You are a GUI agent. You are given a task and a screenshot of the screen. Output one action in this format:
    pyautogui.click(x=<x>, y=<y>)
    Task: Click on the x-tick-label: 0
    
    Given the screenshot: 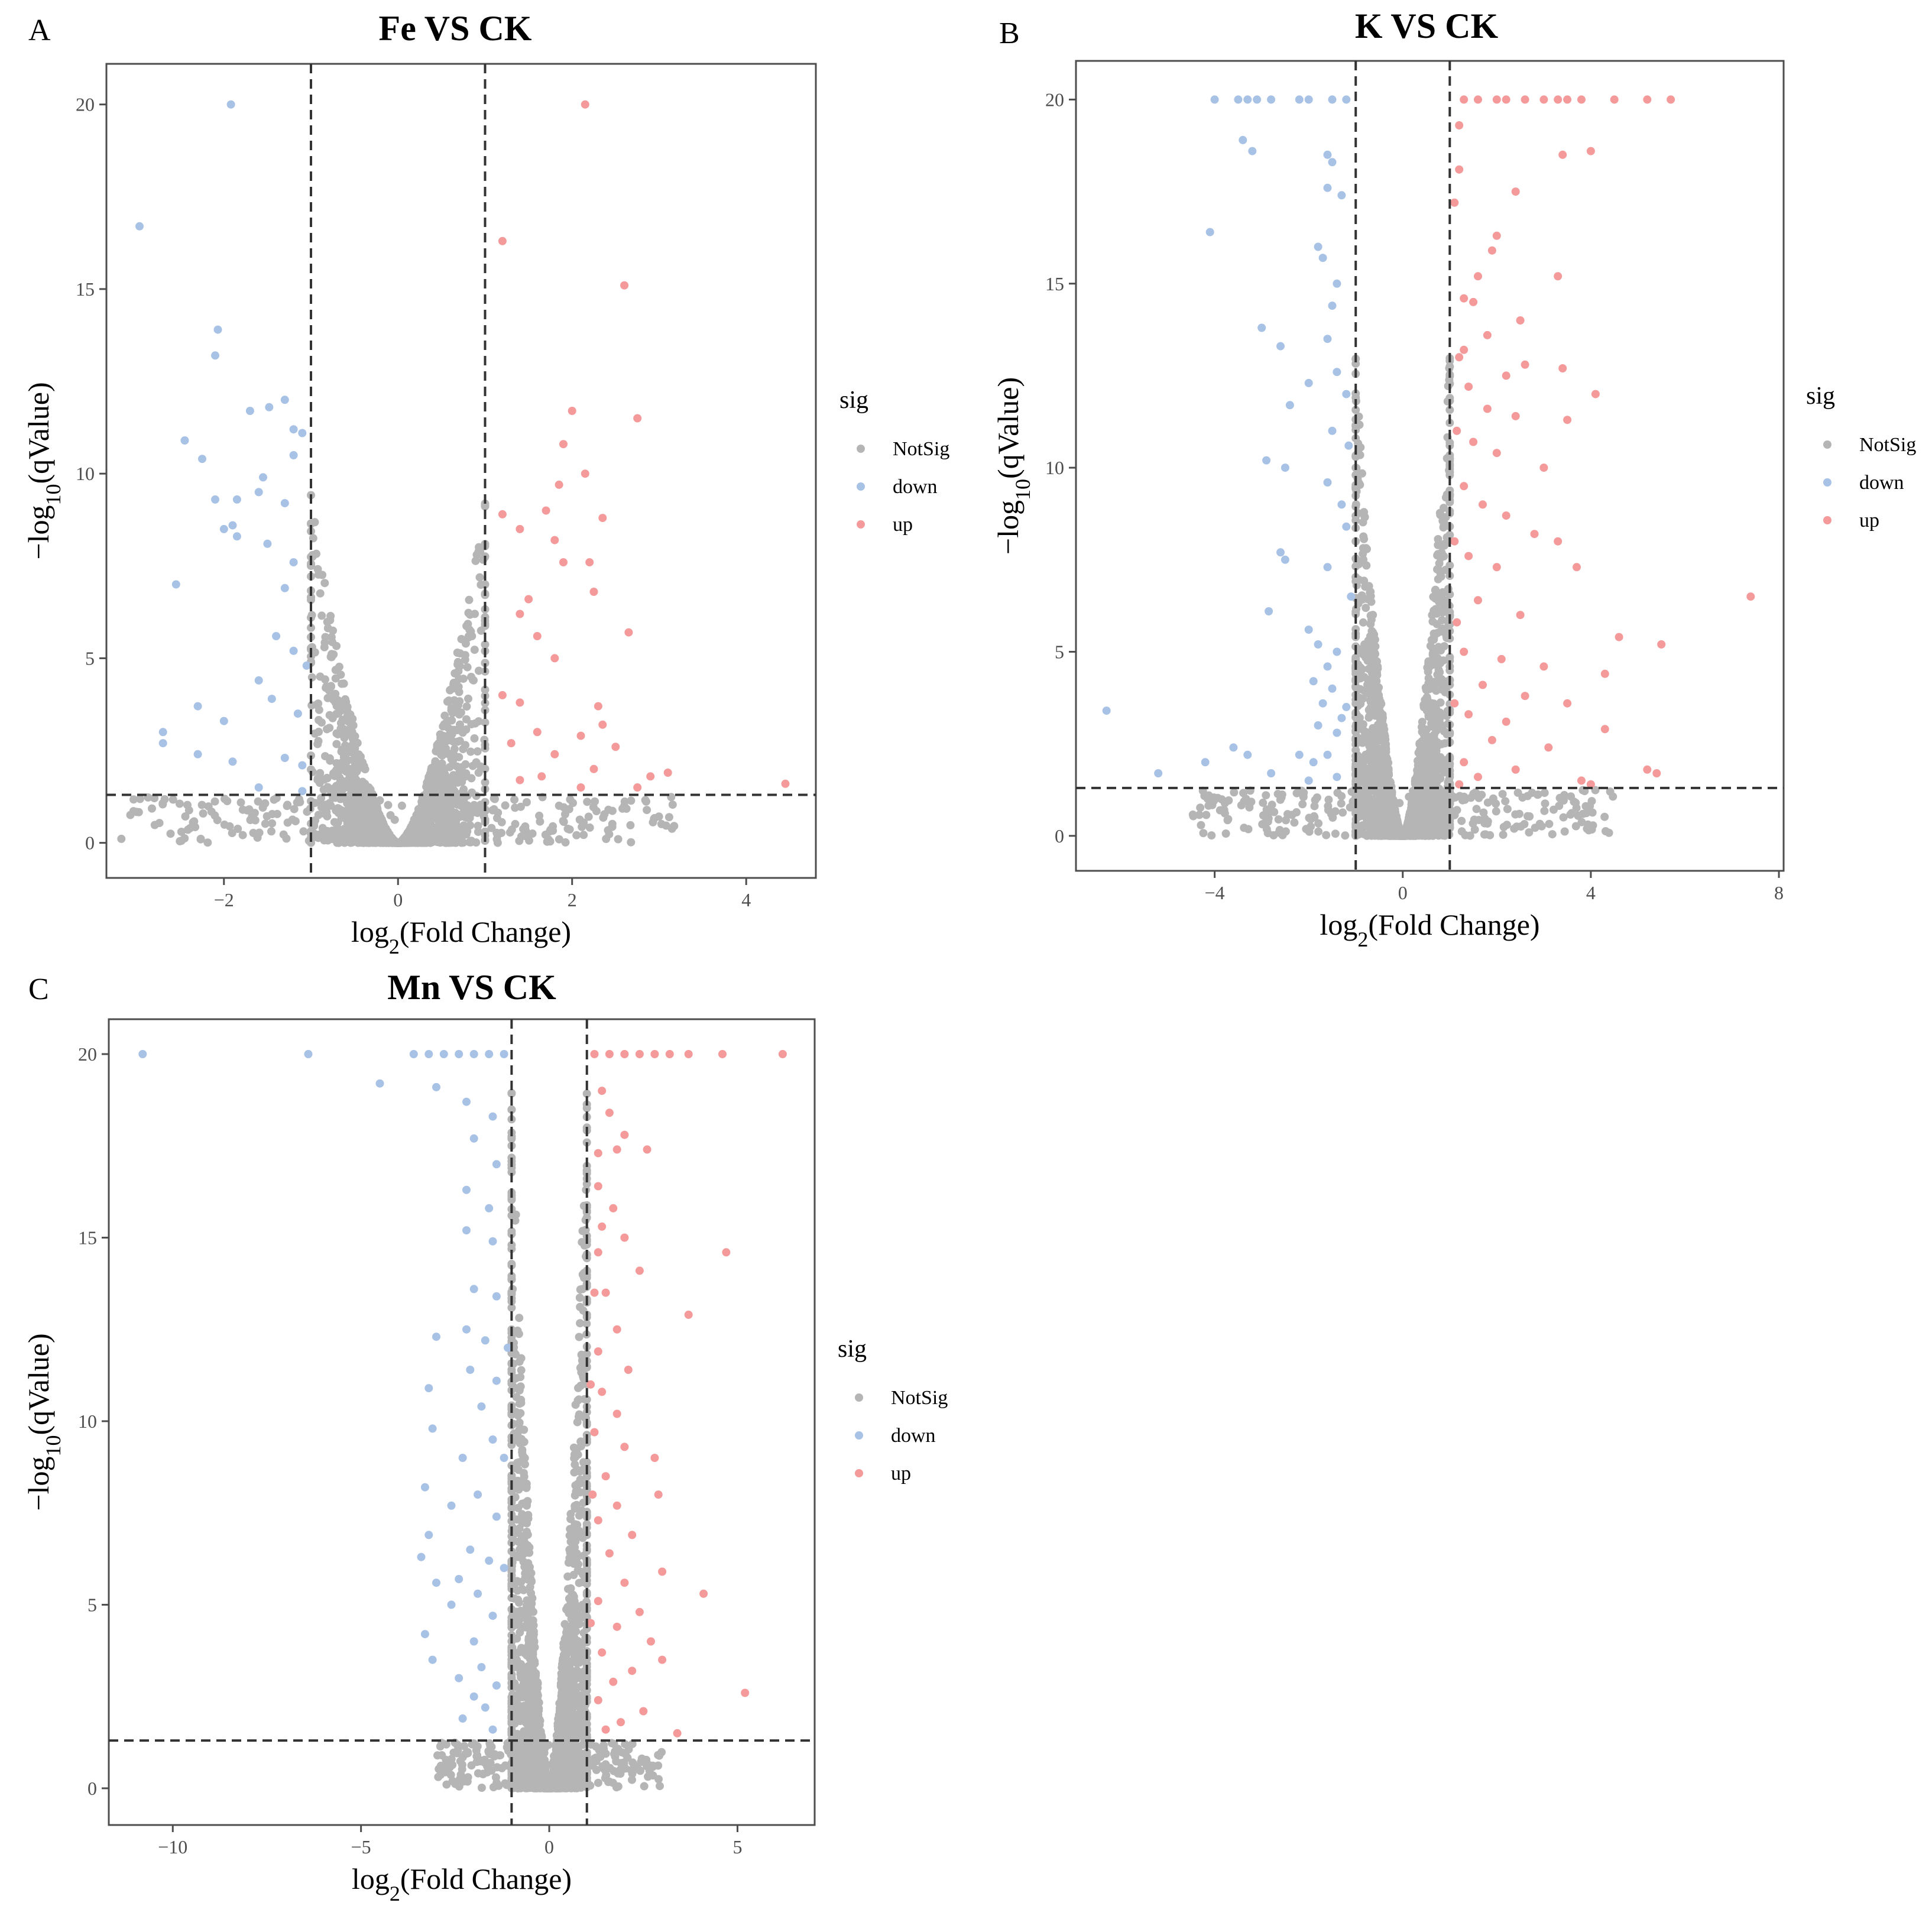 What is the action you would take?
    pyautogui.click(x=398, y=899)
    